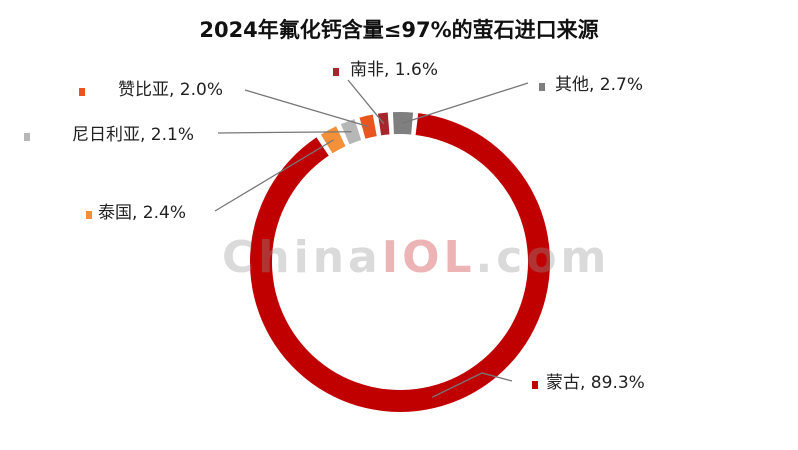 The image size is (798, 450). I want to click on data-label-5: 南非, 1.6%, so click(394, 70).